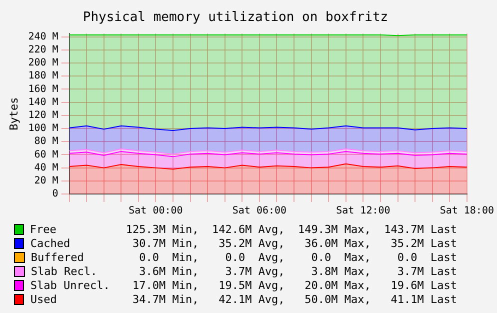 The image size is (497, 313). What do you see at coordinates (294, 299) in the screenshot?
I see `text: 34.7M Min, 42.1M Avg, 50.0M Max, 41.1M Last` at bounding box center [294, 299].